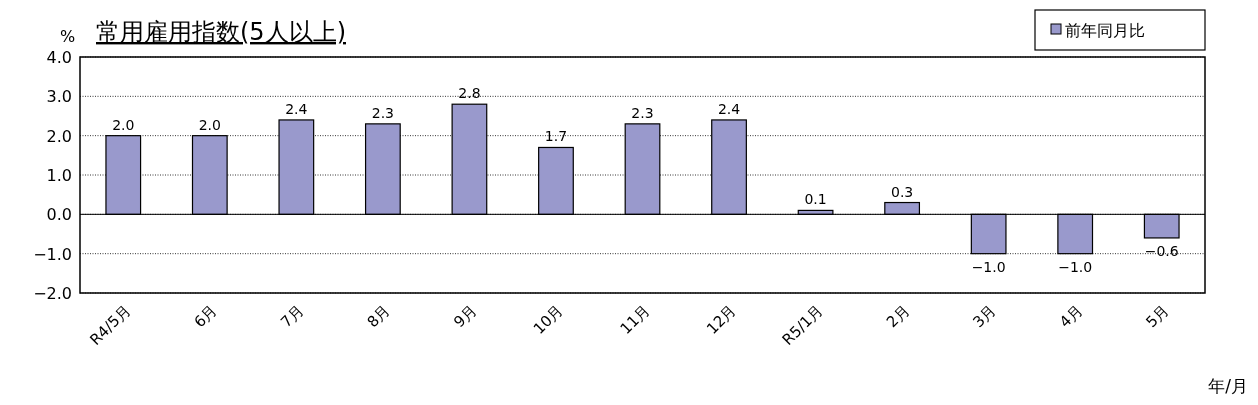 Image resolution: width=1258 pixels, height=405 pixels. I want to click on x-tick-label: 11月, so click(635, 319).